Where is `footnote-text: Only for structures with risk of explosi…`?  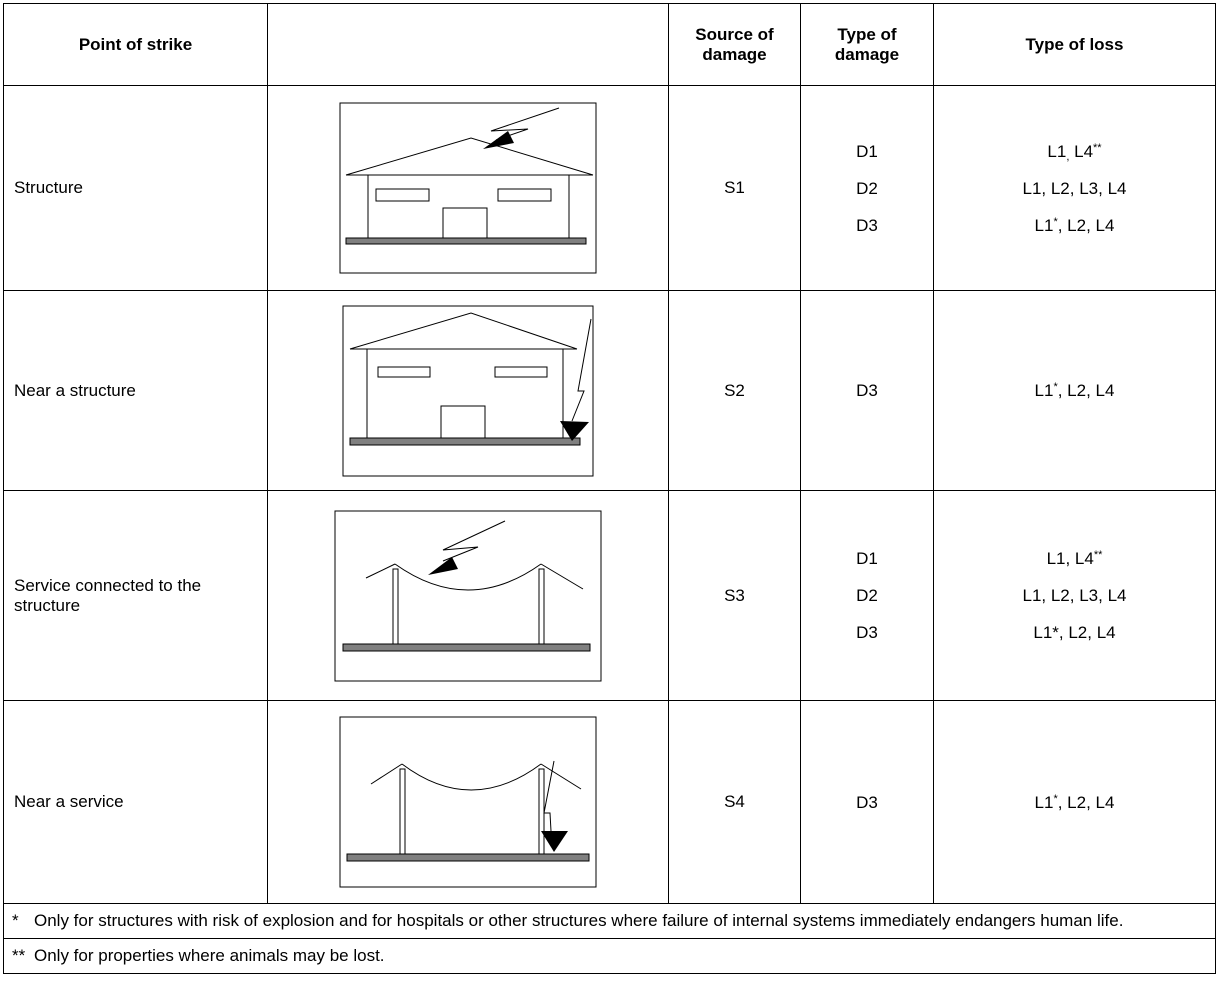 footnote-text: Only for structures with risk of explosi… is located at coordinates (579, 920).